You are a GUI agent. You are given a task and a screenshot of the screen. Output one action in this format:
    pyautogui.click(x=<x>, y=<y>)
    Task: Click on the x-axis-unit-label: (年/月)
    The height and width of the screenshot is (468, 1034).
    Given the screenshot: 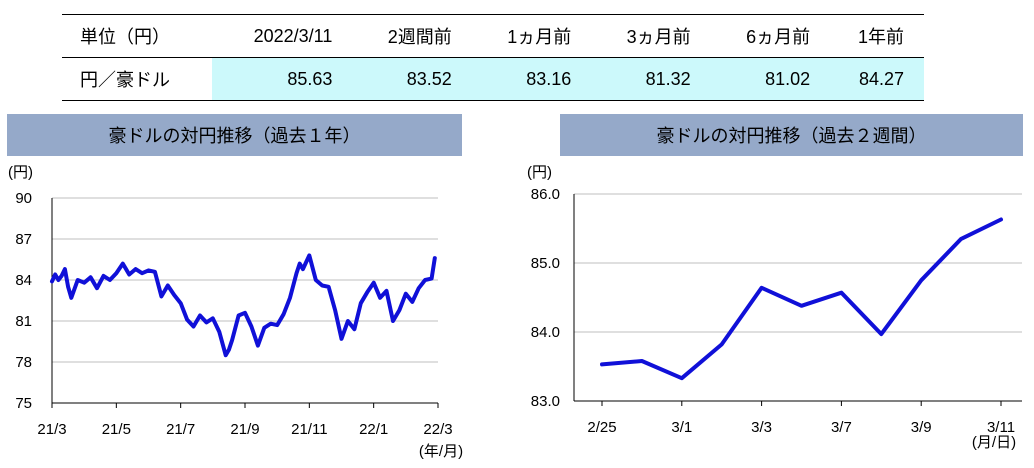 What is the action you would take?
    pyautogui.click(x=441, y=451)
    